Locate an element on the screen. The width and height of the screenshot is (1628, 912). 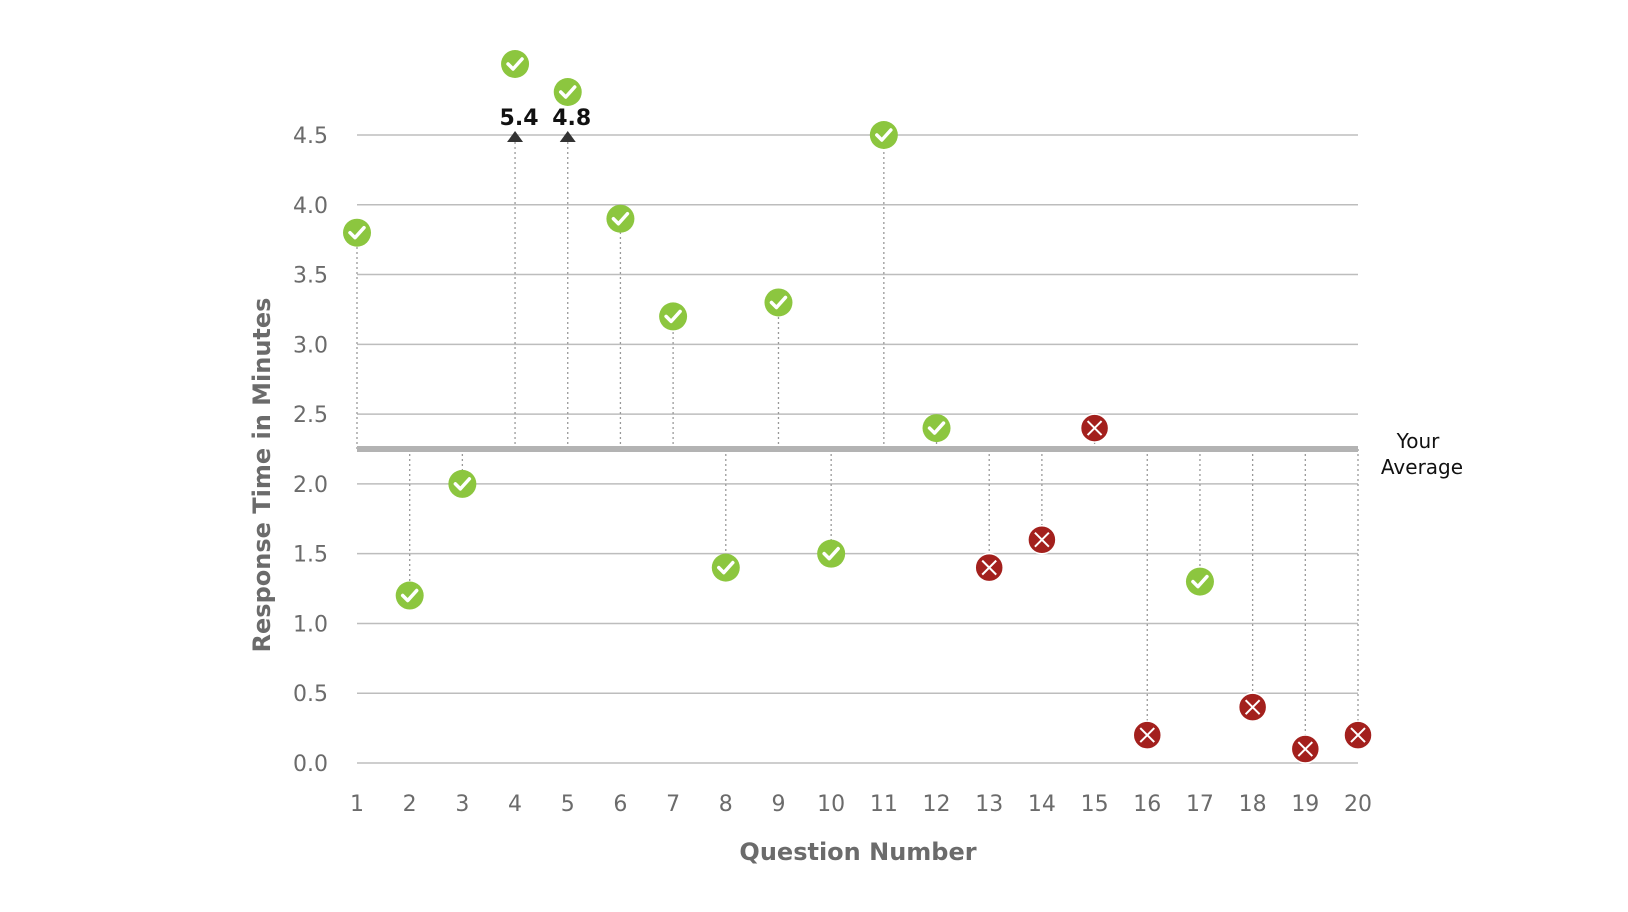
x-tick-label: 19 is located at coordinates (1305, 804).